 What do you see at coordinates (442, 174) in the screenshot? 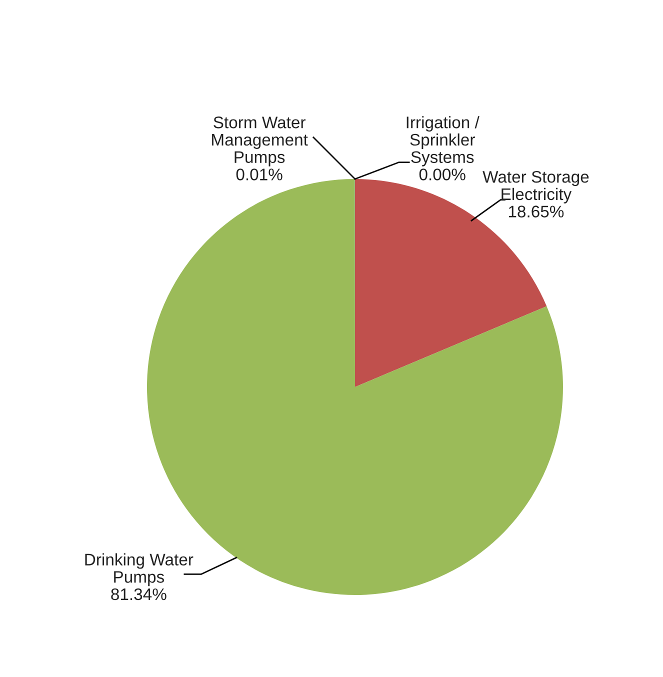
I see `text: 0.00%` at bounding box center [442, 174].